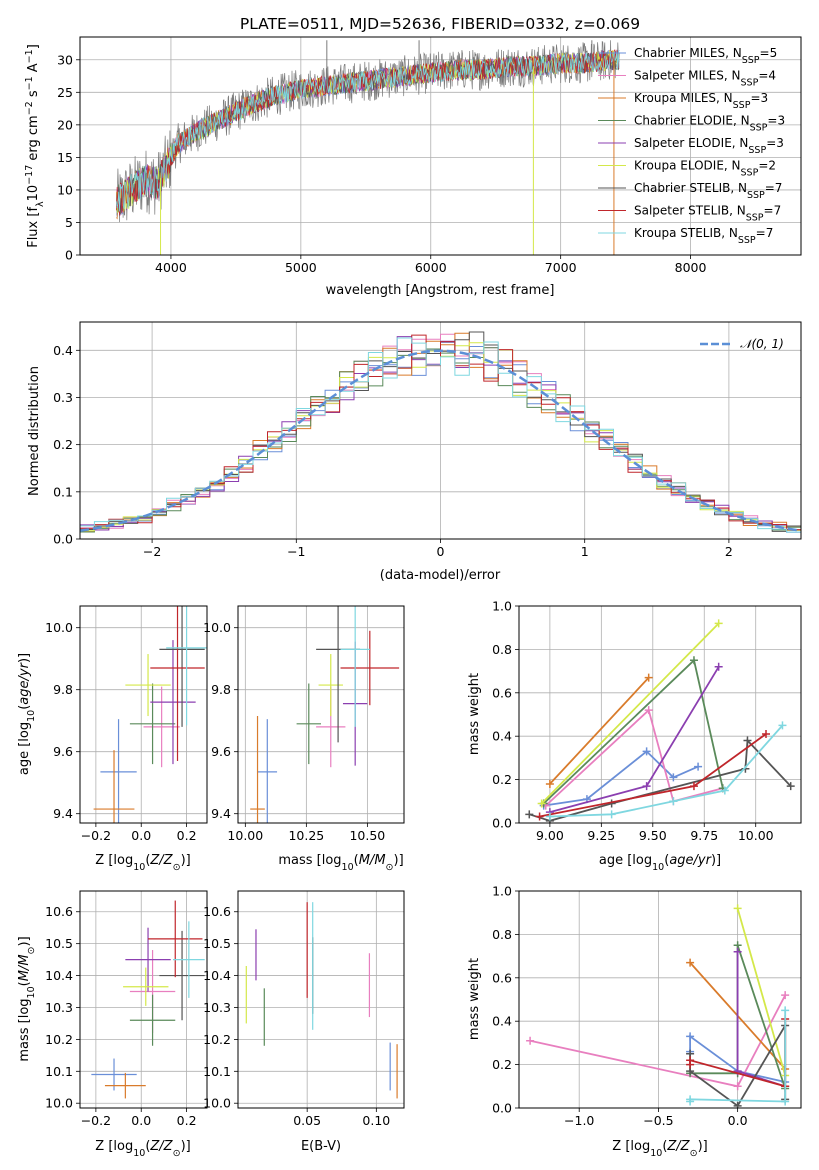 This screenshot has height=1170, width=819. Describe the element at coordinates (33, 69) in the screenshot. I see `label-part: A` at that location.